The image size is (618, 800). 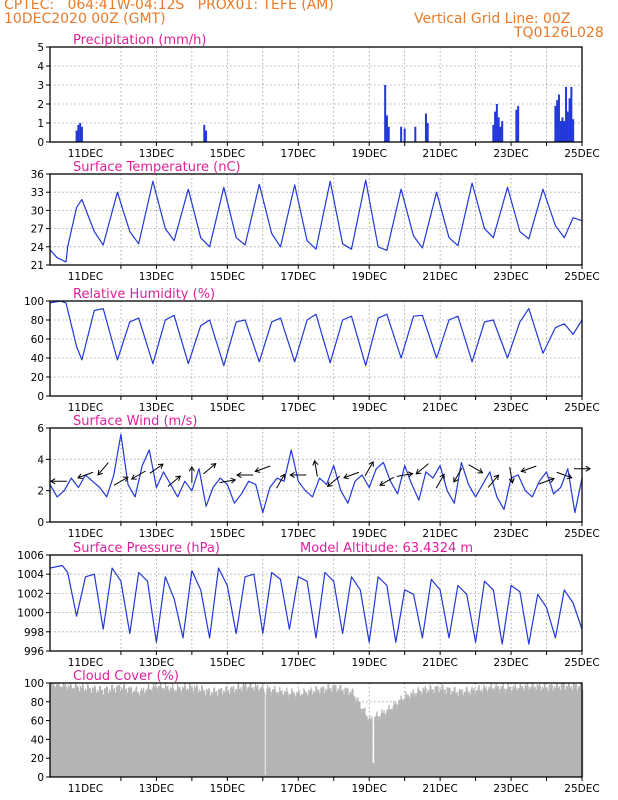 What do you see at coordinates (227, 663) in the screenshot?
I see `x-tick-label: 15DEC` at bounding box center [227, 663].